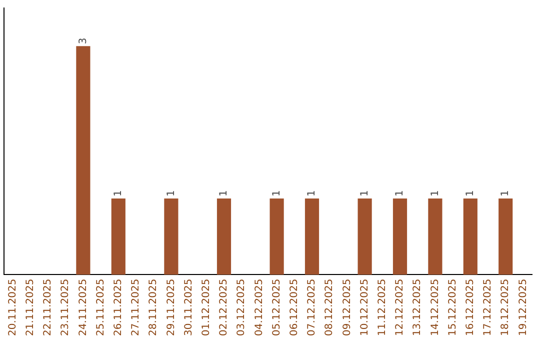 Image resolution: width=540 pixels, height=340 pixels. I want to click on x-tick-label: 05.12.2025, so click(276, 307).